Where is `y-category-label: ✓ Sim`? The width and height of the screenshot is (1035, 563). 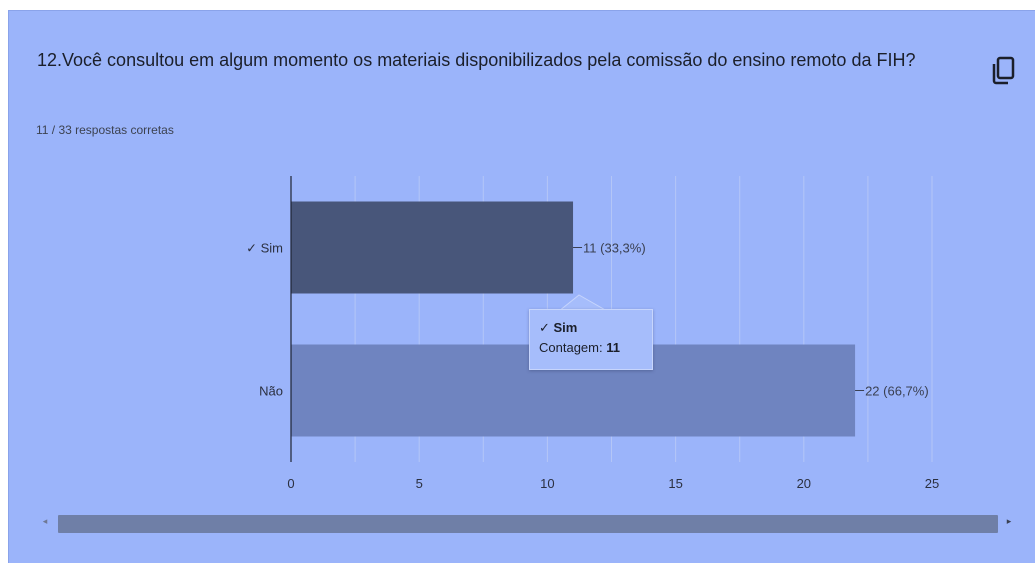 y-category-label: ✓ Sim is located at coordinates (264, 248).